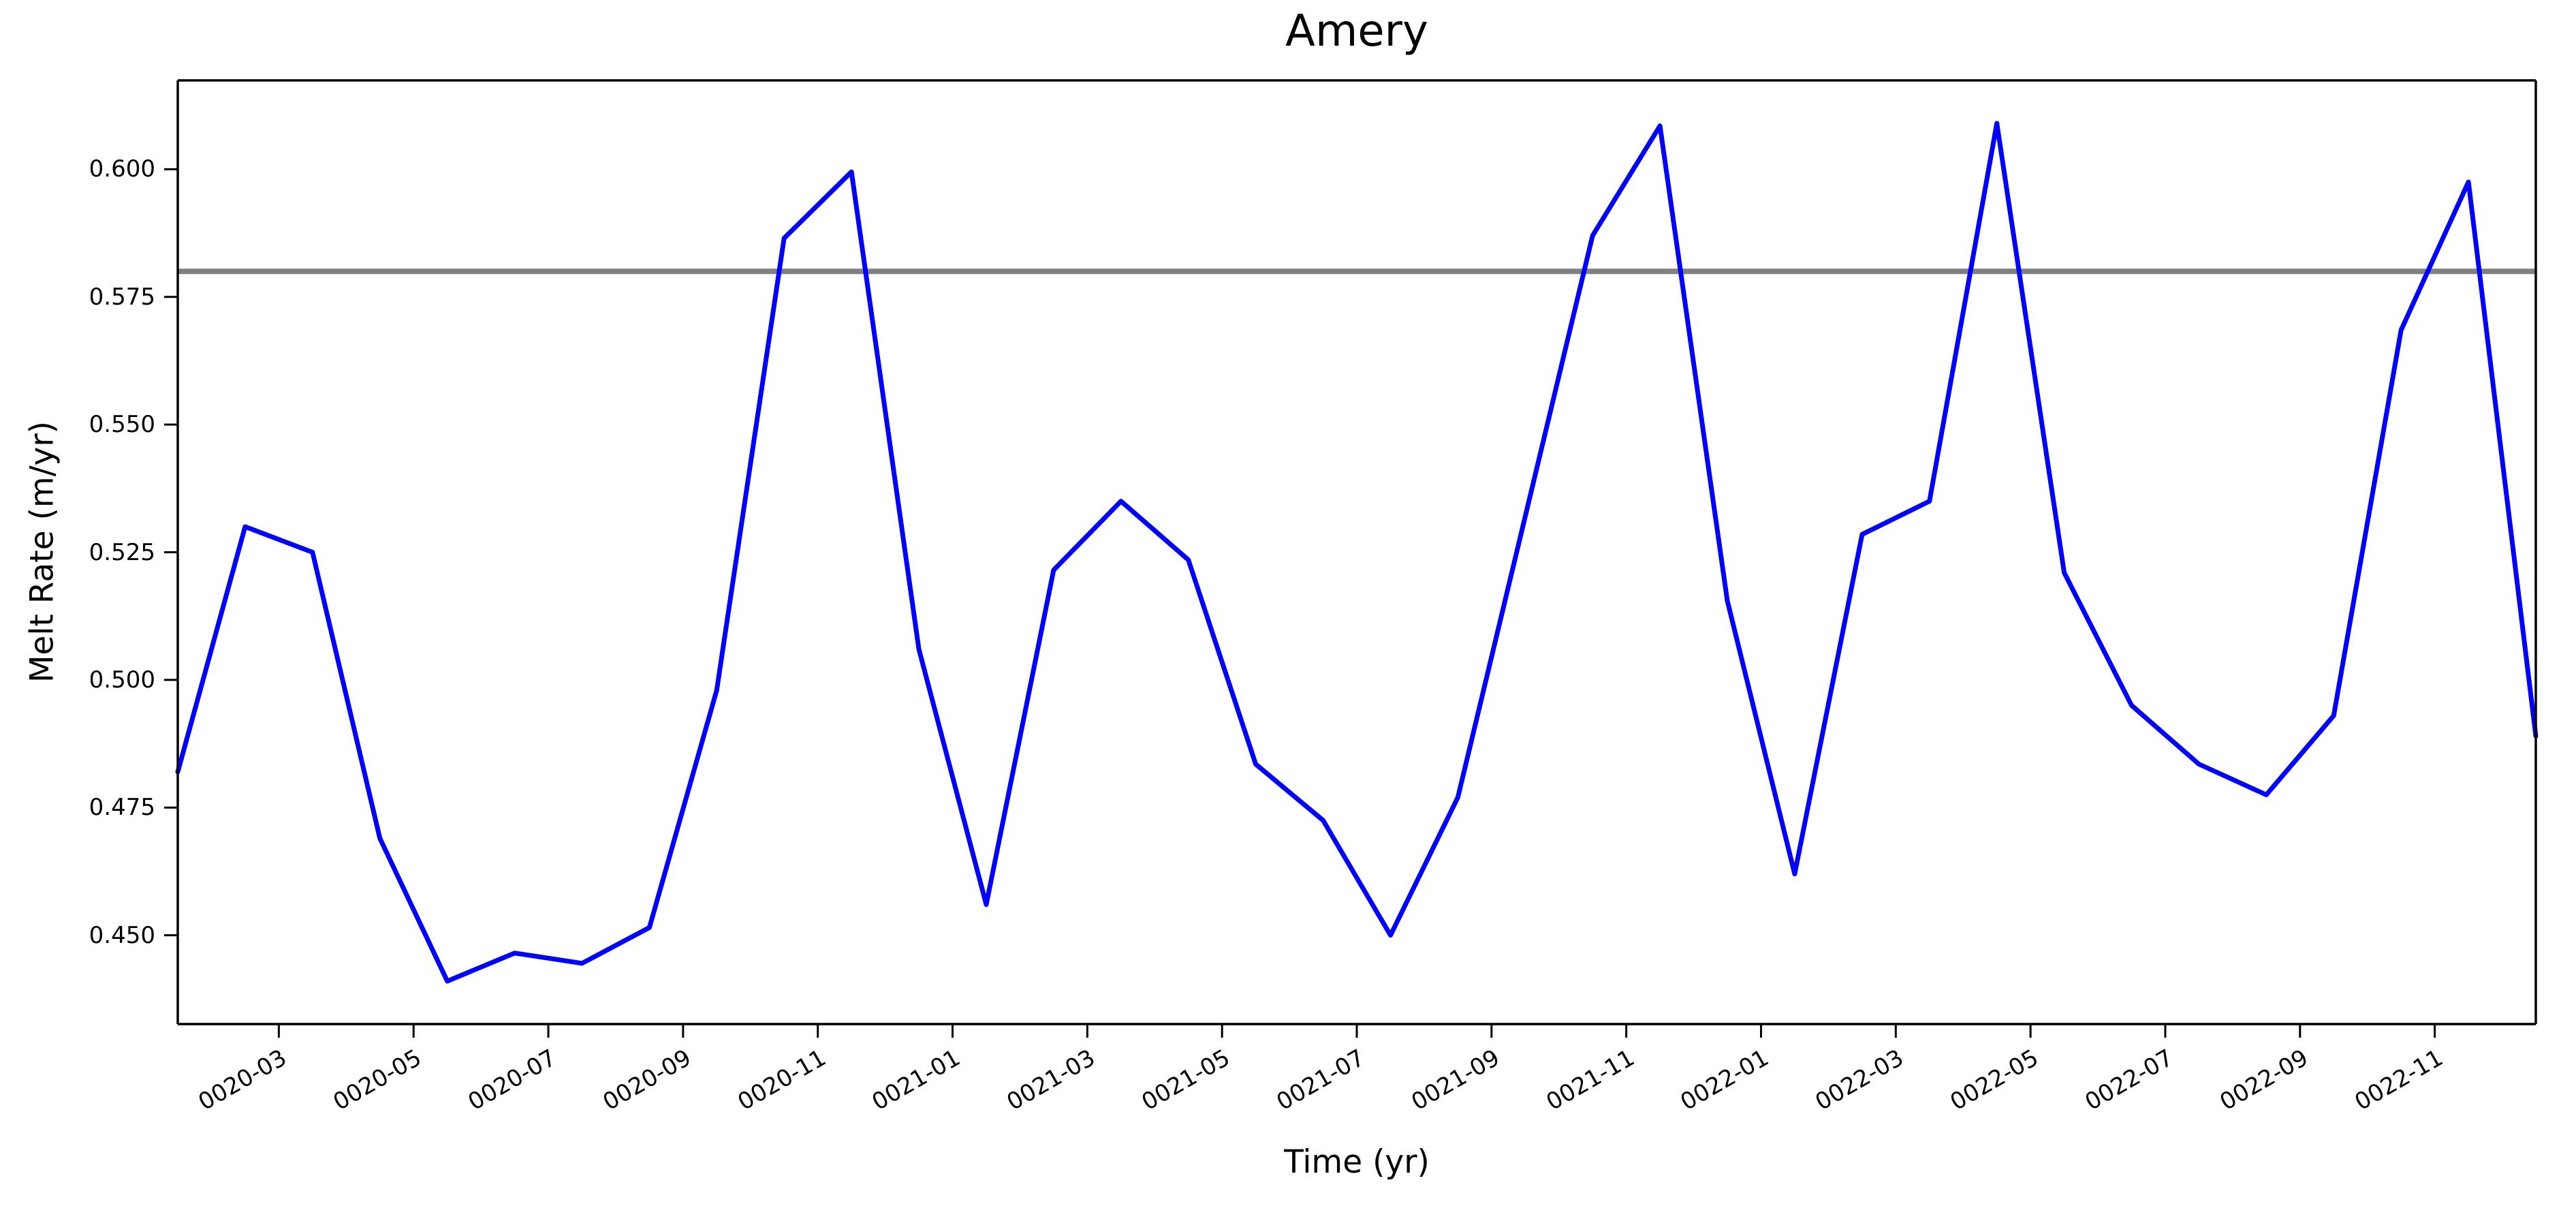 Image resolution: width=2576 pixels, height=1206 pixels. Describe the element at coordinates (122, 297) in the screenshot. I see `y-tick-label: 0.575` at that location.